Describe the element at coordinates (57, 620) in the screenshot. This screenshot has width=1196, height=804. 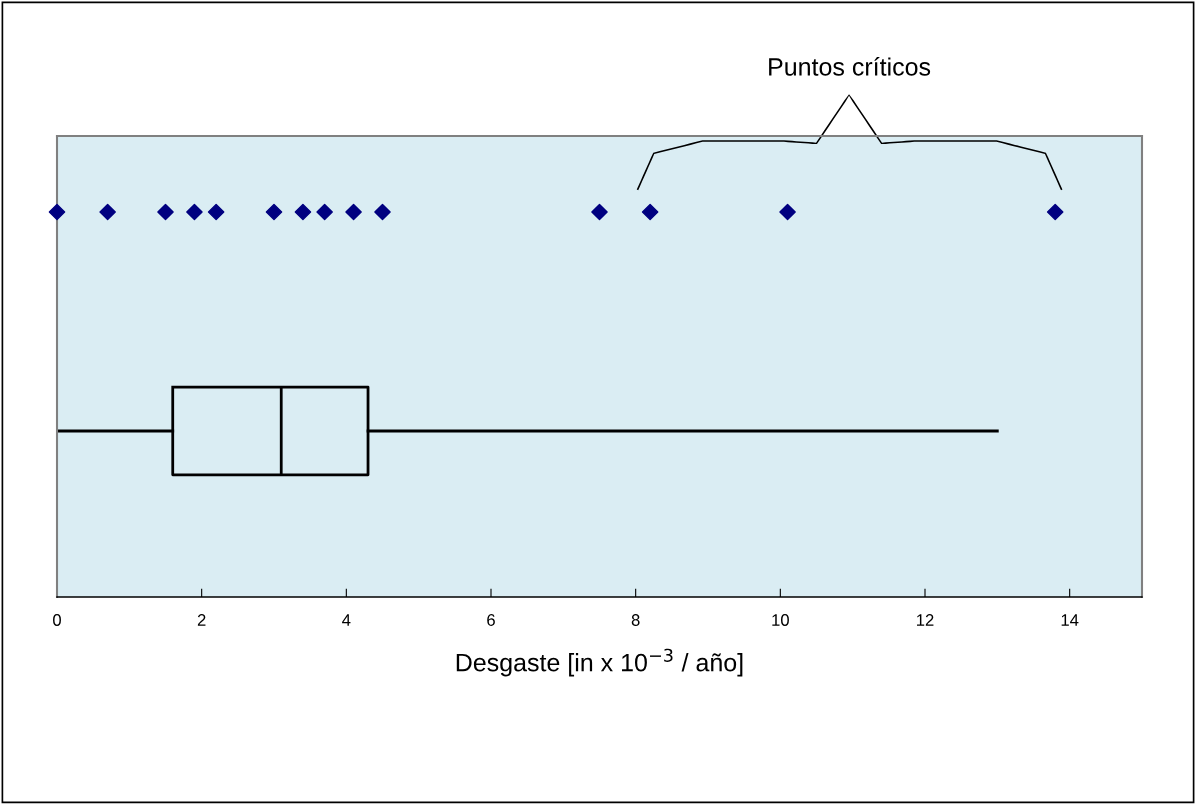
I see `x-tick-label: 0` at that location.